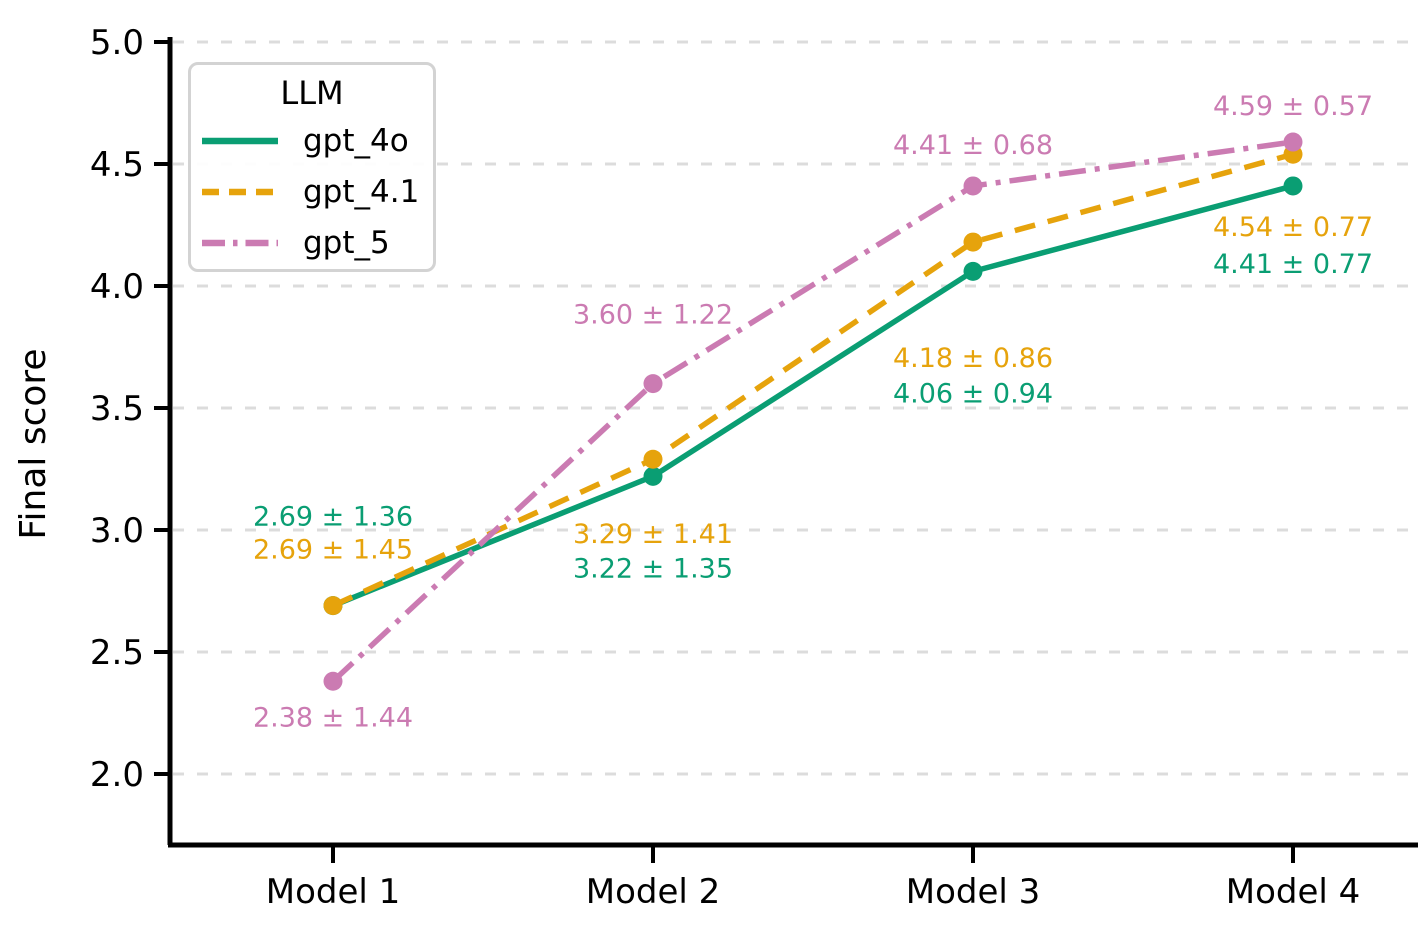  I want to click on legend-swatch-dashed-icon, so click(240, 191).